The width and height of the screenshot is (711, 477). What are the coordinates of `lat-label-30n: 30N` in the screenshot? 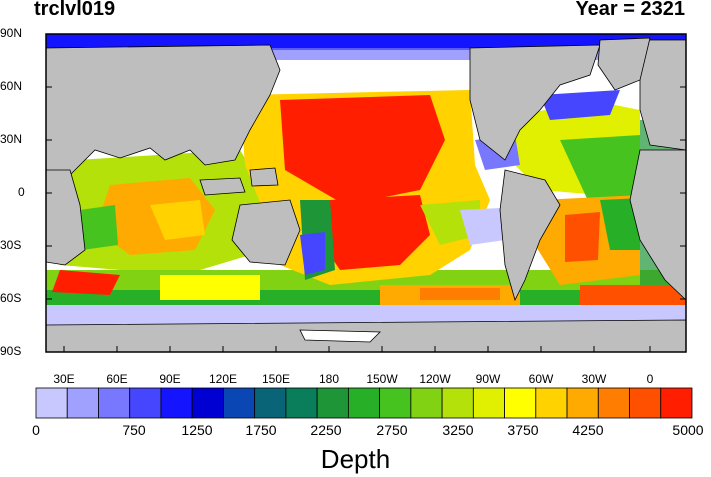 It's located at (11, 139).